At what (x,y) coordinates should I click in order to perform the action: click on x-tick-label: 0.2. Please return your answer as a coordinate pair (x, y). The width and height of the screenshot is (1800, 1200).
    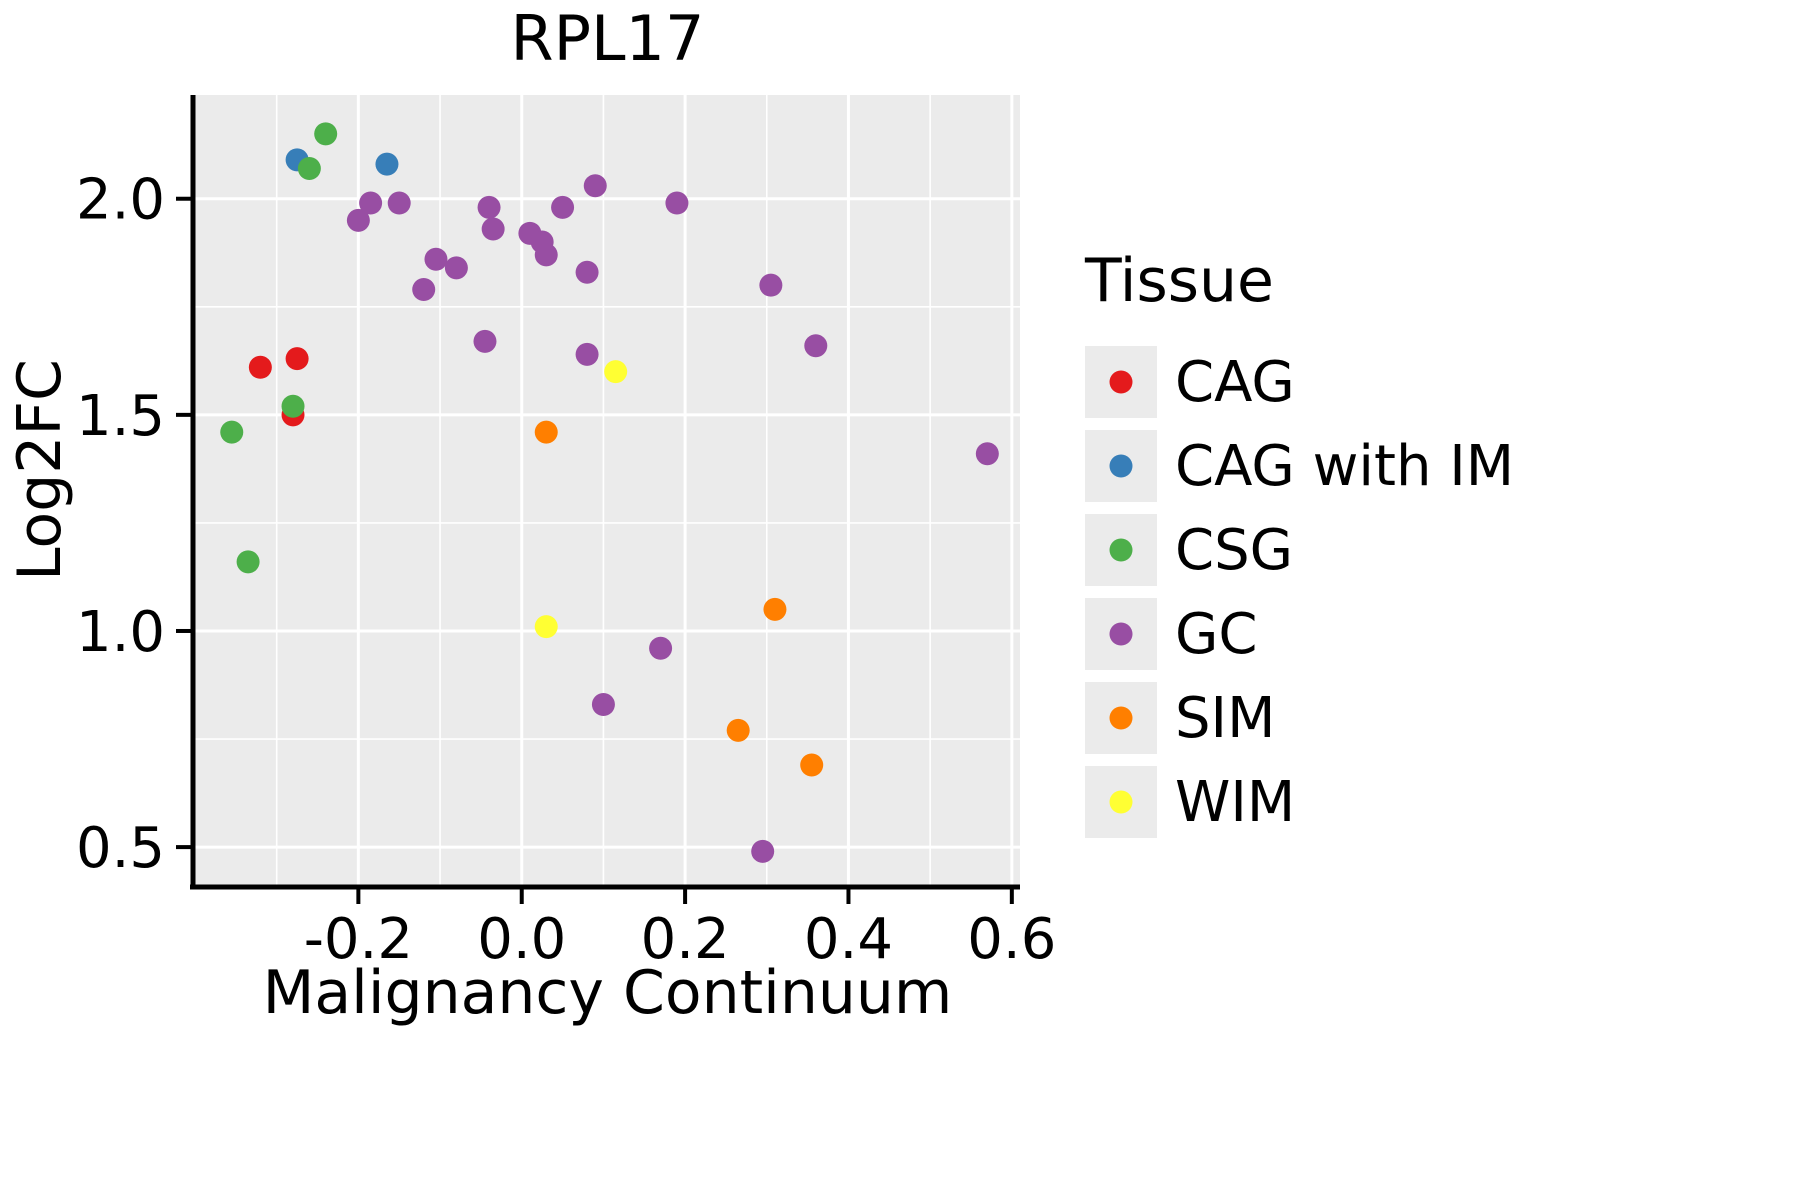
    Looking at the image, I should click on (685, 939).